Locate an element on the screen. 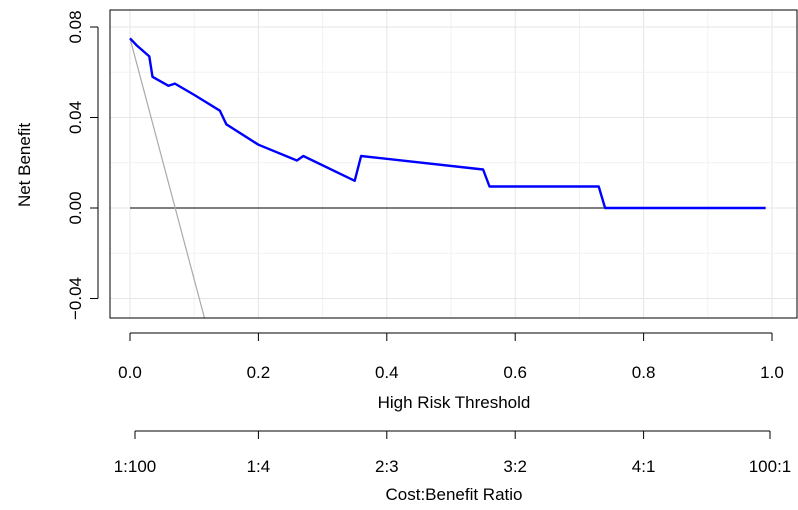 The height and width of the screenshot is (510, 798). x-axis: 0.0 0.2 0.4 0.6 0.8 1.0 is located at coordinates (451, 357).